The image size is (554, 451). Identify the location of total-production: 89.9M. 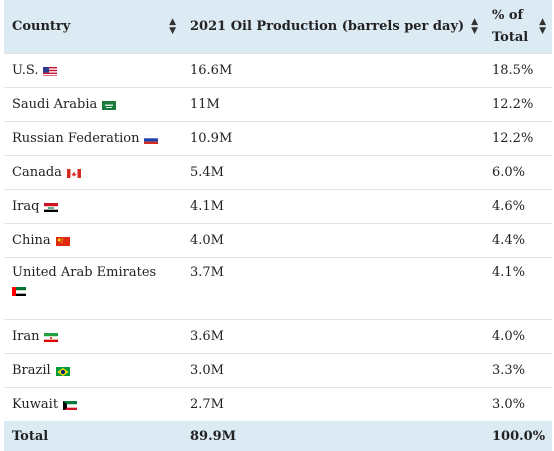
(333, 436).